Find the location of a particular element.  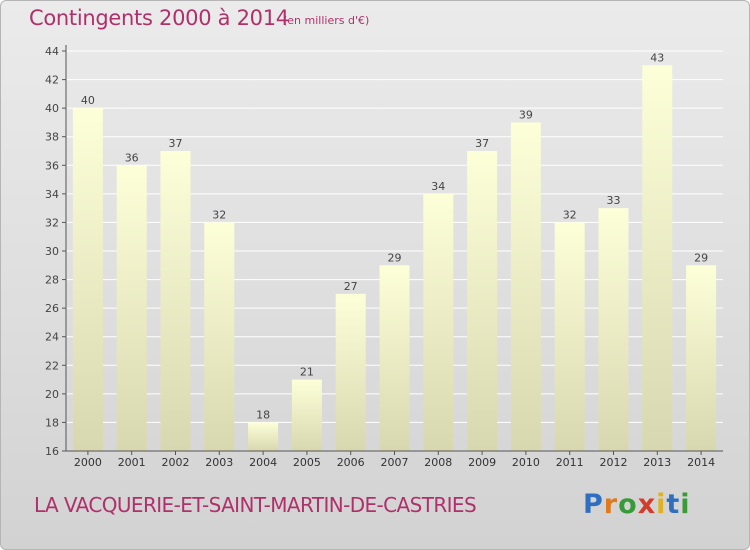

x-tick-label: 2010 is located at coordinates (526, 462).